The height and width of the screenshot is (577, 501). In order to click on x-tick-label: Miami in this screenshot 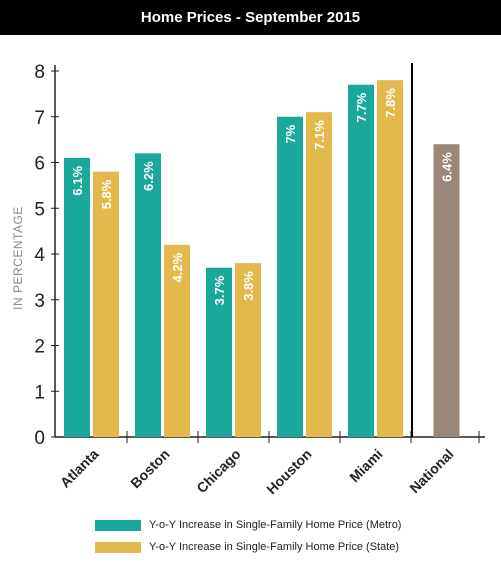, I will do `click(365, 465)`.